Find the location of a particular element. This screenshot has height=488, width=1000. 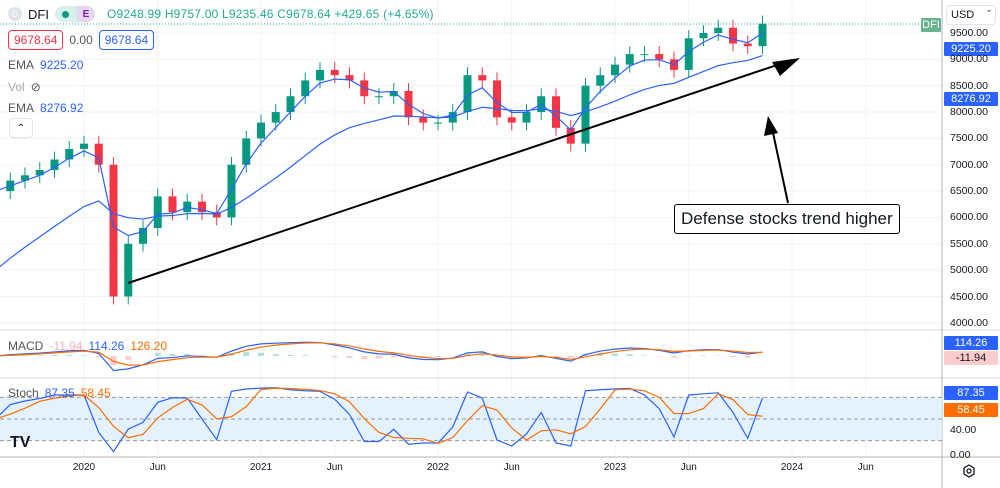

ema2-legend: EMA 8276.92 is located at coordinates (45, 108).